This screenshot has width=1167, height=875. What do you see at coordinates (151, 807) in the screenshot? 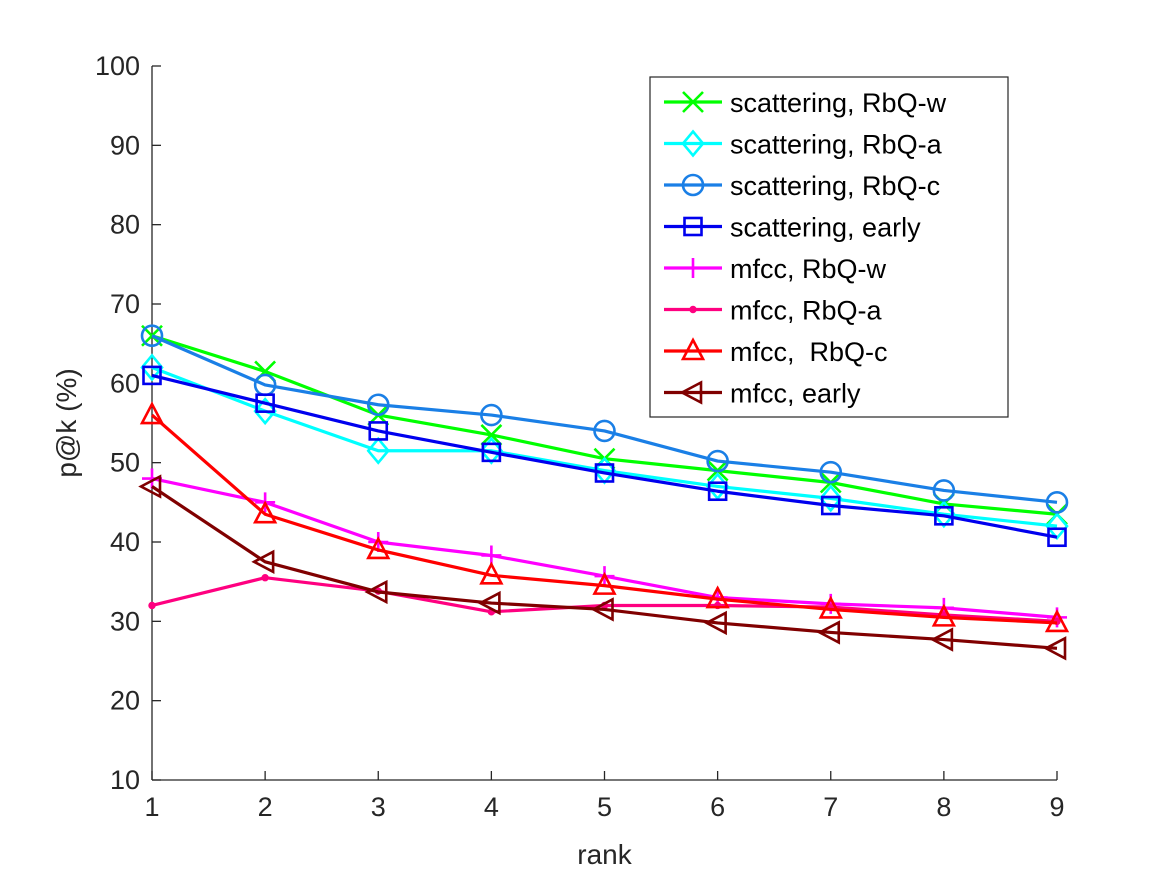
I see `x-tick-label: 1` at bounding box center [151, 807].